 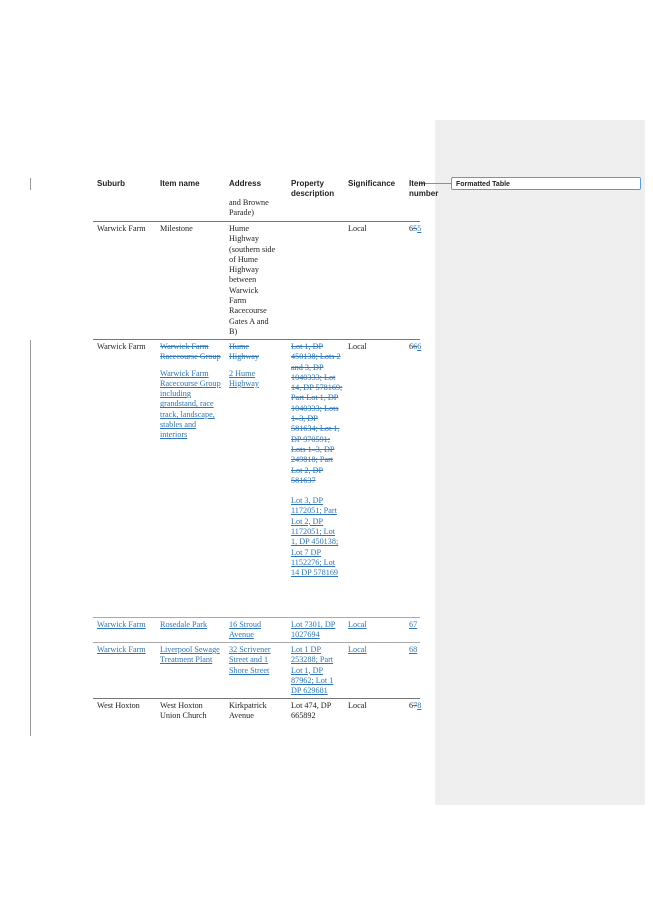 I want to click on header-address: Address, so click(x=245, y=183).